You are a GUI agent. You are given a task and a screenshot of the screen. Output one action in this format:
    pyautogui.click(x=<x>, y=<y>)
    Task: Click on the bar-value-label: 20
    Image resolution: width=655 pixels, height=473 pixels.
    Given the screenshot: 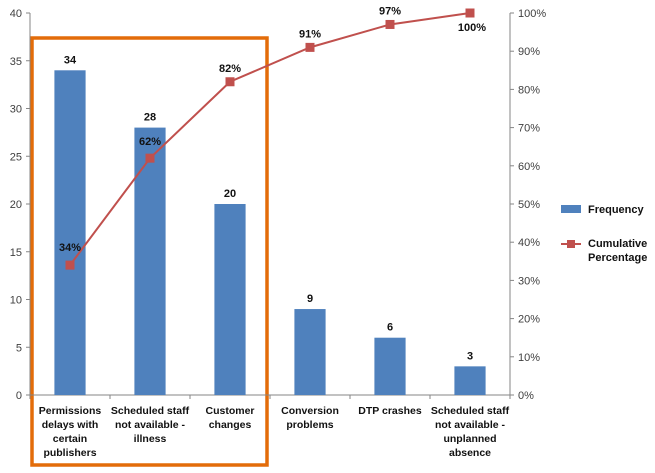 What is the action you would take?
    pyautogui.click(x=230, y=194)
    